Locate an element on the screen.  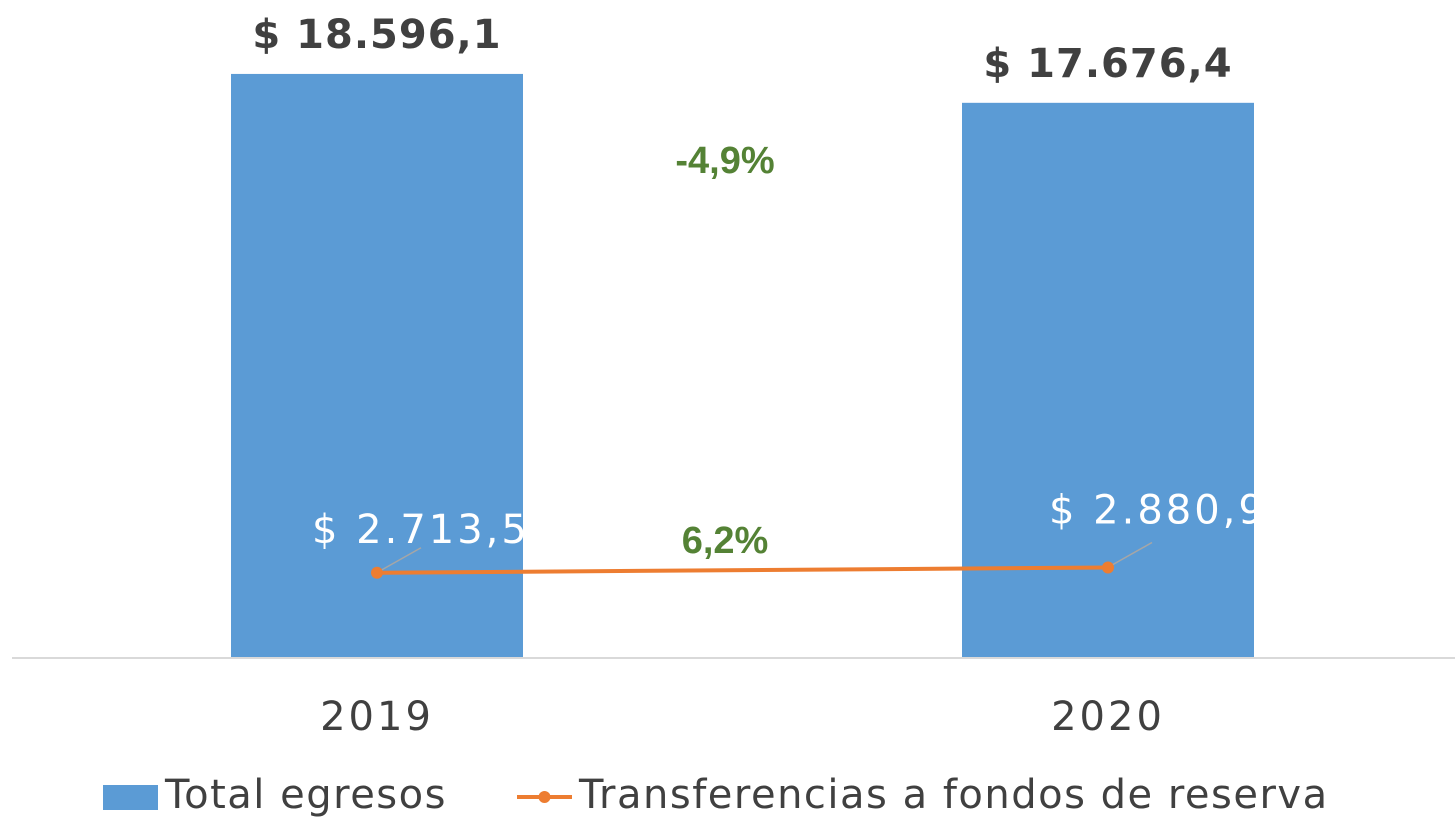
x-tick-label: 2020 is located at coordinates (1108, 717).